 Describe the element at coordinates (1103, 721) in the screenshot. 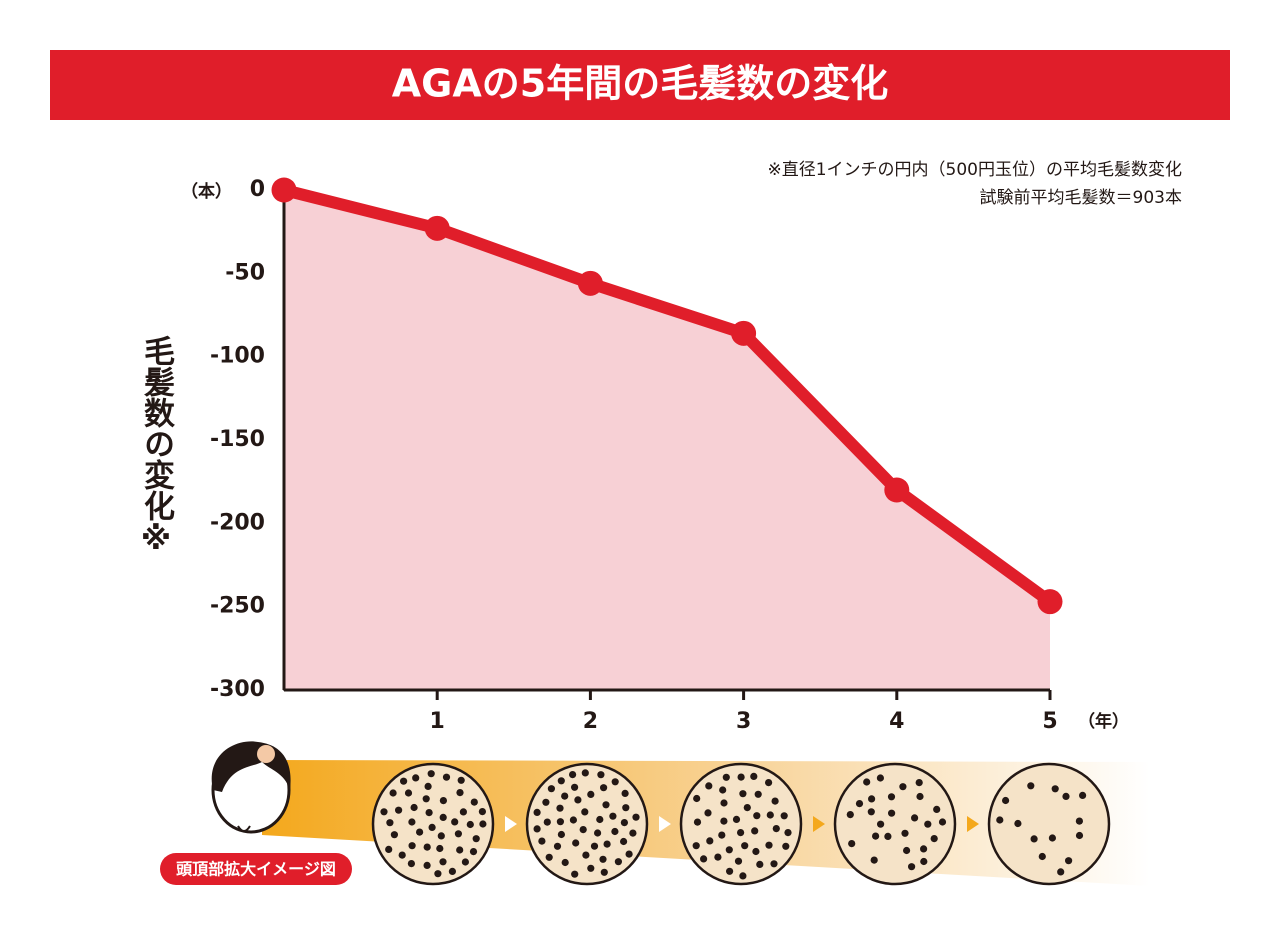

I see `x-unit: （年）` at that location.